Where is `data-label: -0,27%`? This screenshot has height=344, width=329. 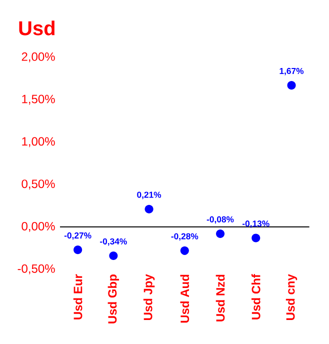
data-label: -0,27% is located at coordinates (78, 236).